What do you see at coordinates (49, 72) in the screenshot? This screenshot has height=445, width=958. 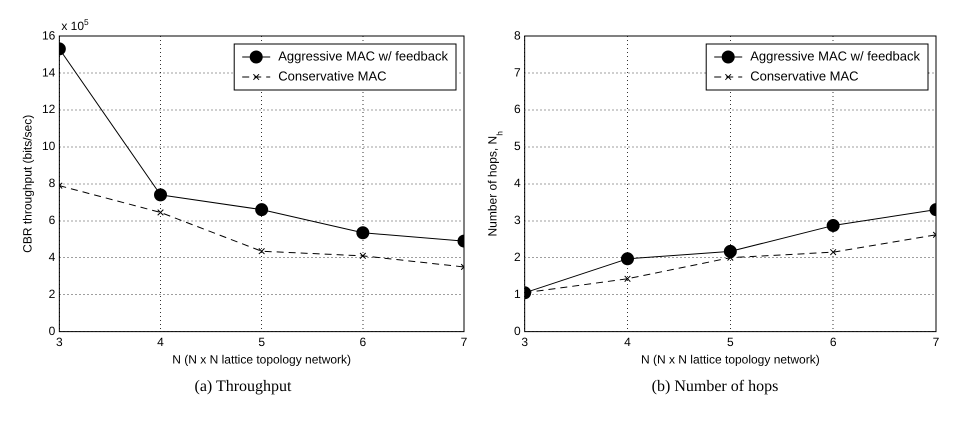 I see `y-tick-label: 14` at bounding box center [49, 72].